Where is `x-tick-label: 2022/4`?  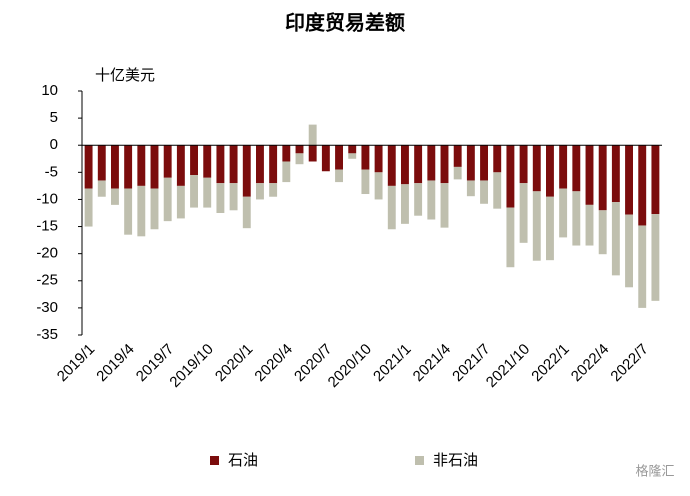
x-tick-label: 2022/4 is located at coordinates (590, 363).